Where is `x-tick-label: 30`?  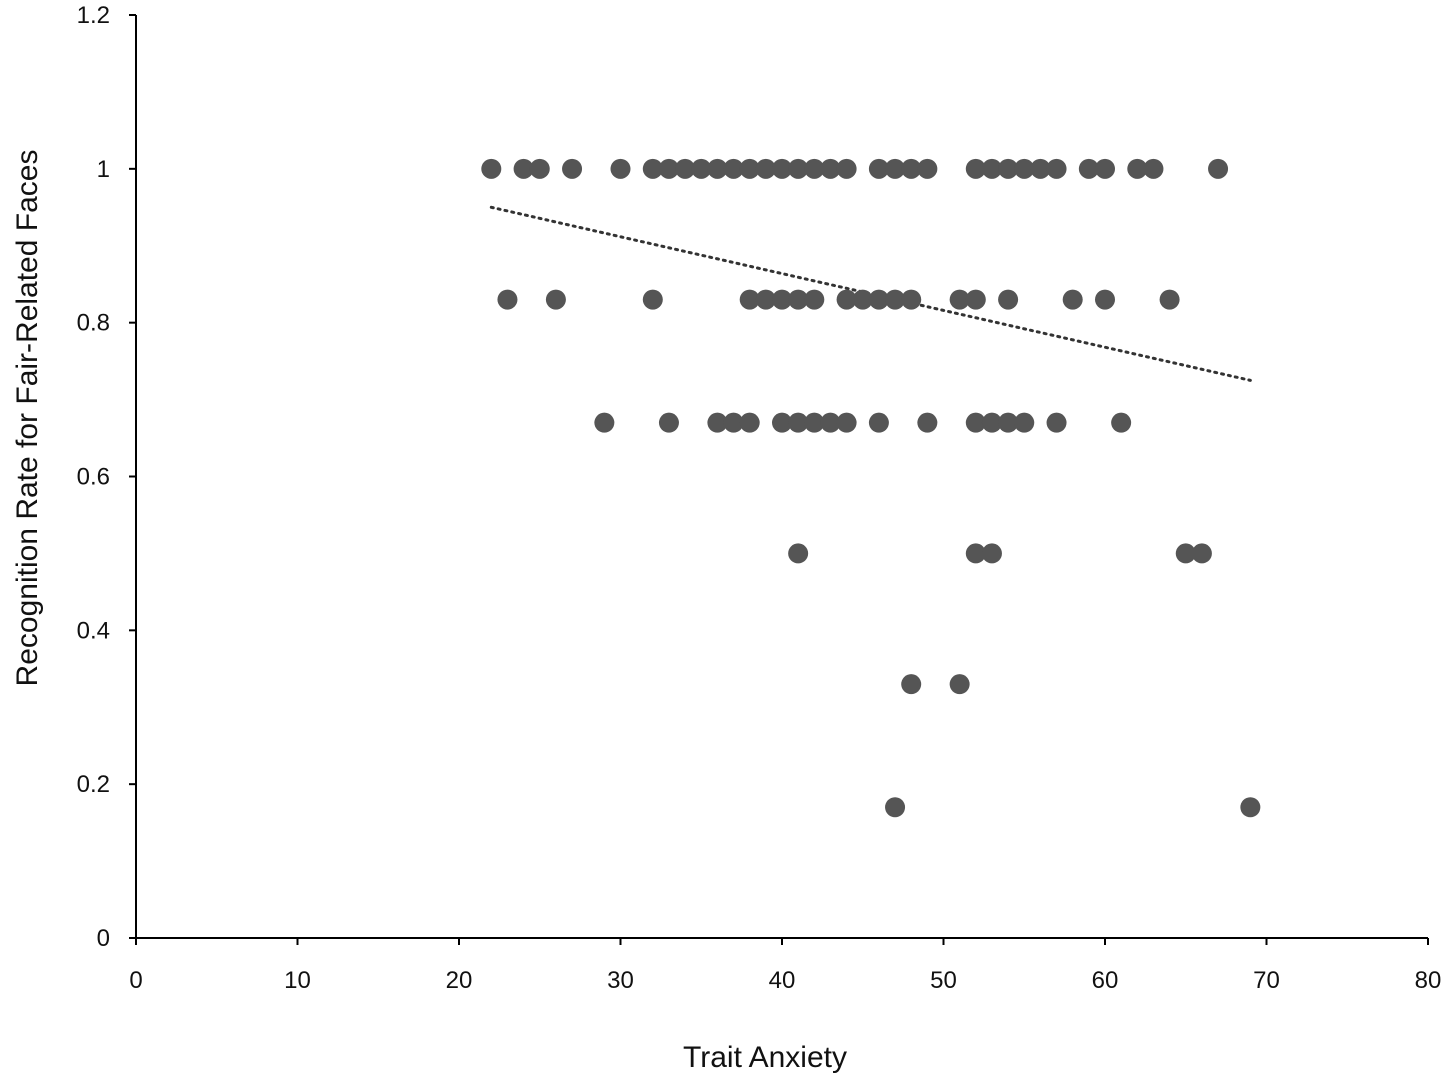
x-tick-label: 30 is located at coordinates (620, 980).